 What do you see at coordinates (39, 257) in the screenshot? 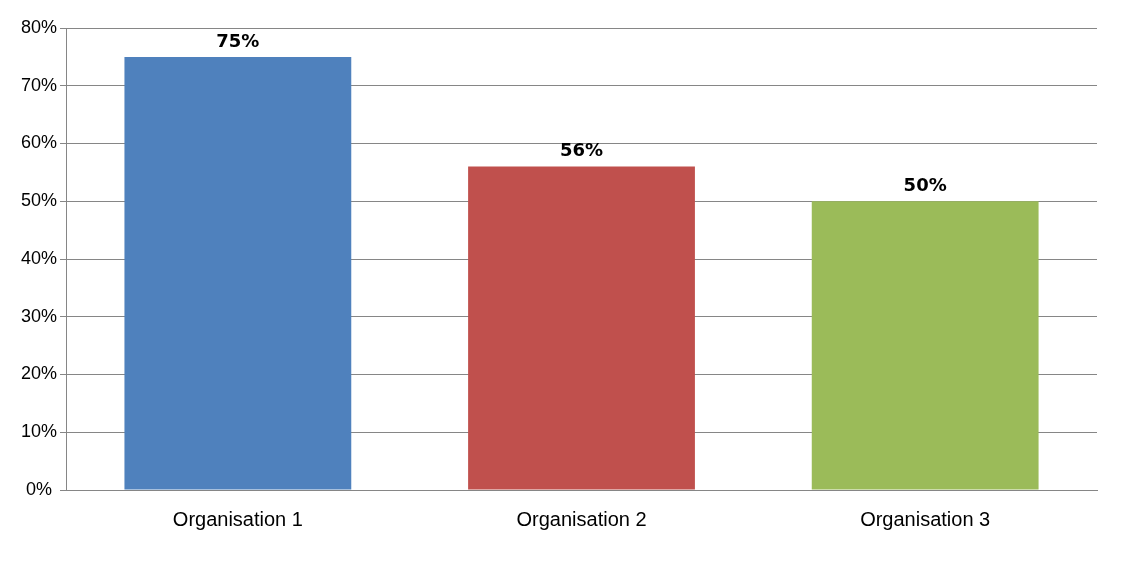
I see `y-tick-label: 40%` at bounding box center [39, 257].